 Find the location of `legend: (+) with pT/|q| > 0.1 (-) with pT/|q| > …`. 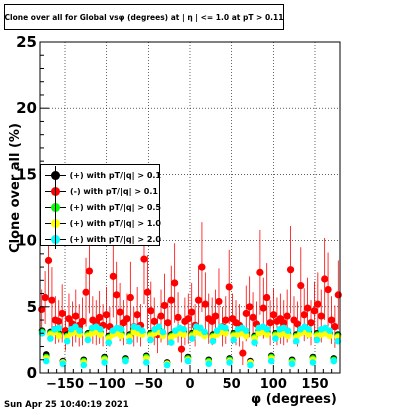

legend: (+) with pT/|q| > 0.1 (-) with pT/|q| > … is located at coordinates (100, 206).